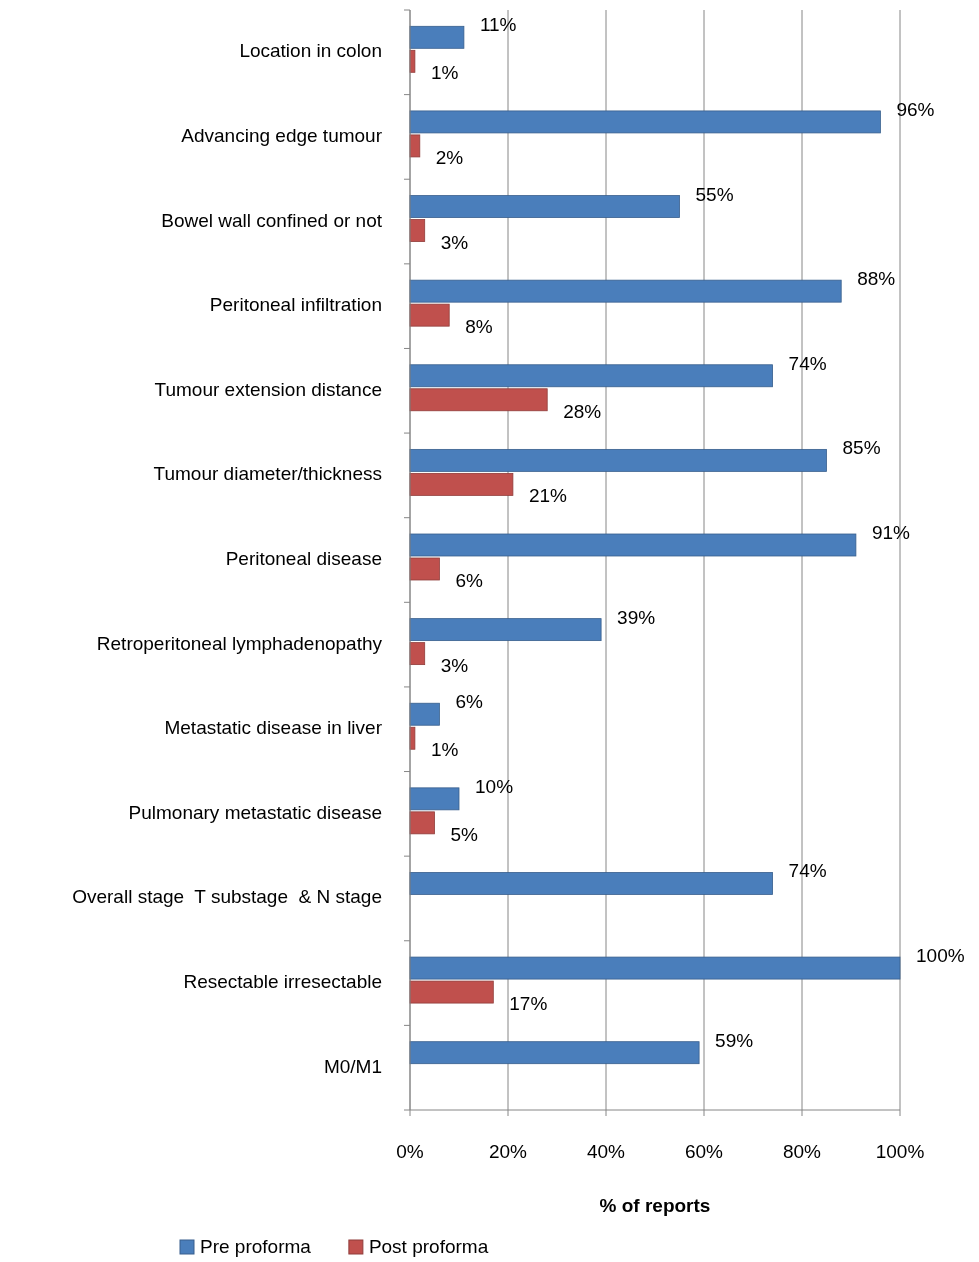 This screenshot has height=1262, width=979. I want to click on x-tick-label: 0%, so click(410, 1151).